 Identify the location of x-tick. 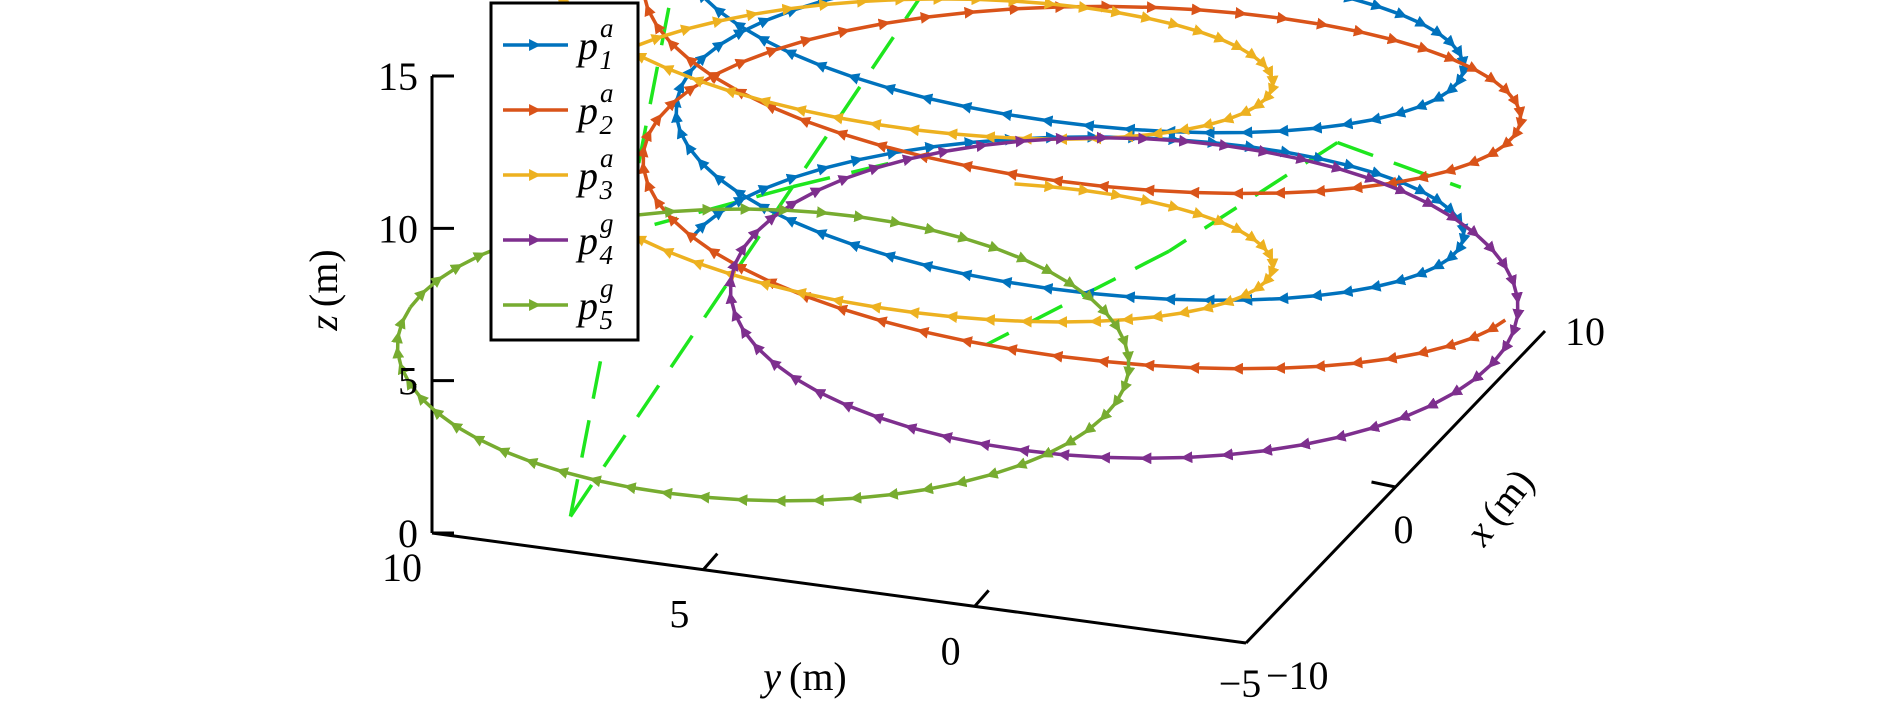
(1383, 484).